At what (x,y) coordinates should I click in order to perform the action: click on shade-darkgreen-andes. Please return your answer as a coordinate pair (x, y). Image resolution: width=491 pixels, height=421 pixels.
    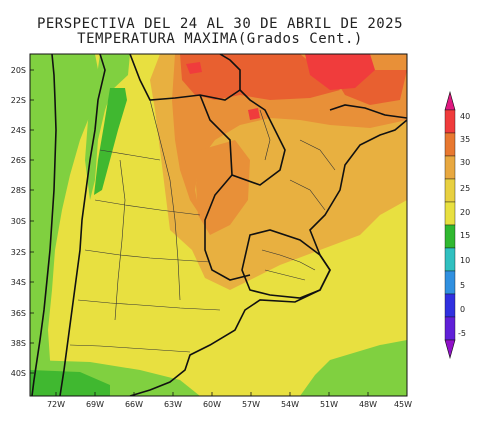
    Looking at the image, I should click on (110, 141).